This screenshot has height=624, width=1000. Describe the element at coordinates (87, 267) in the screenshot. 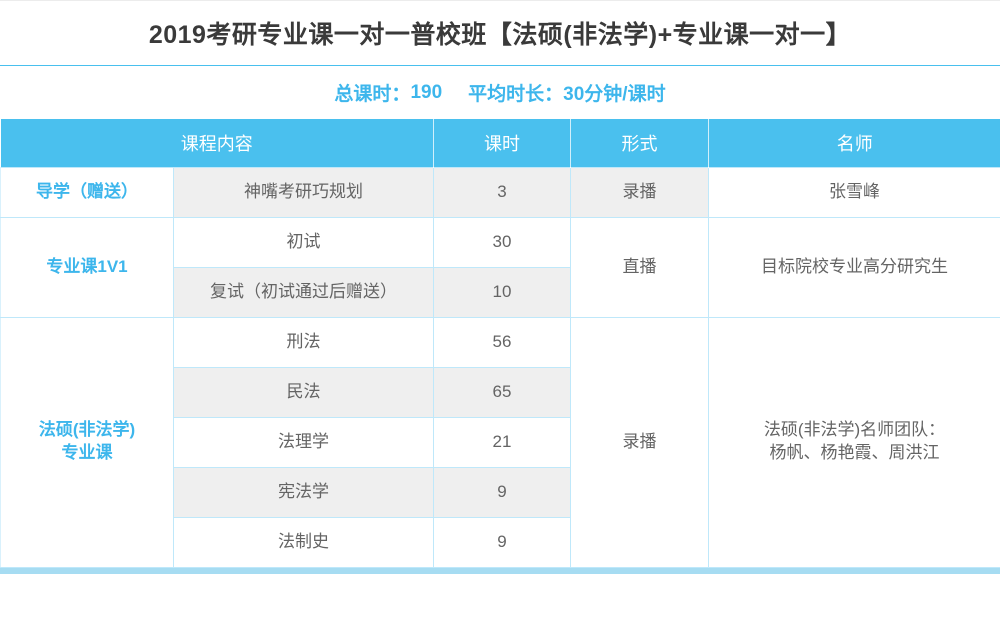

I see `group-cell-zhuanyeke-1v1: 专业课1V1` at that location.